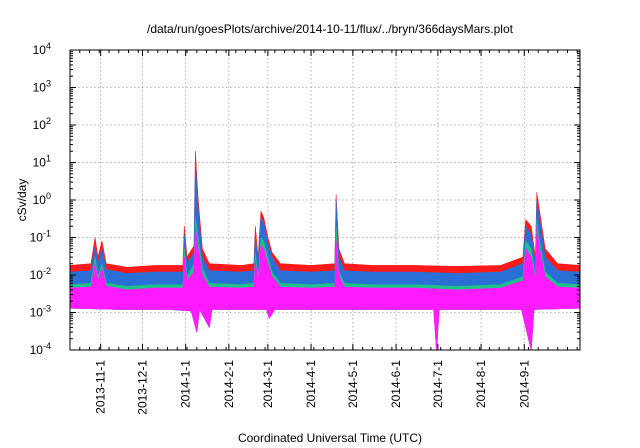 The image size is (640, 448). I want to click on y-tick-label: 10³, so click(42, 87).